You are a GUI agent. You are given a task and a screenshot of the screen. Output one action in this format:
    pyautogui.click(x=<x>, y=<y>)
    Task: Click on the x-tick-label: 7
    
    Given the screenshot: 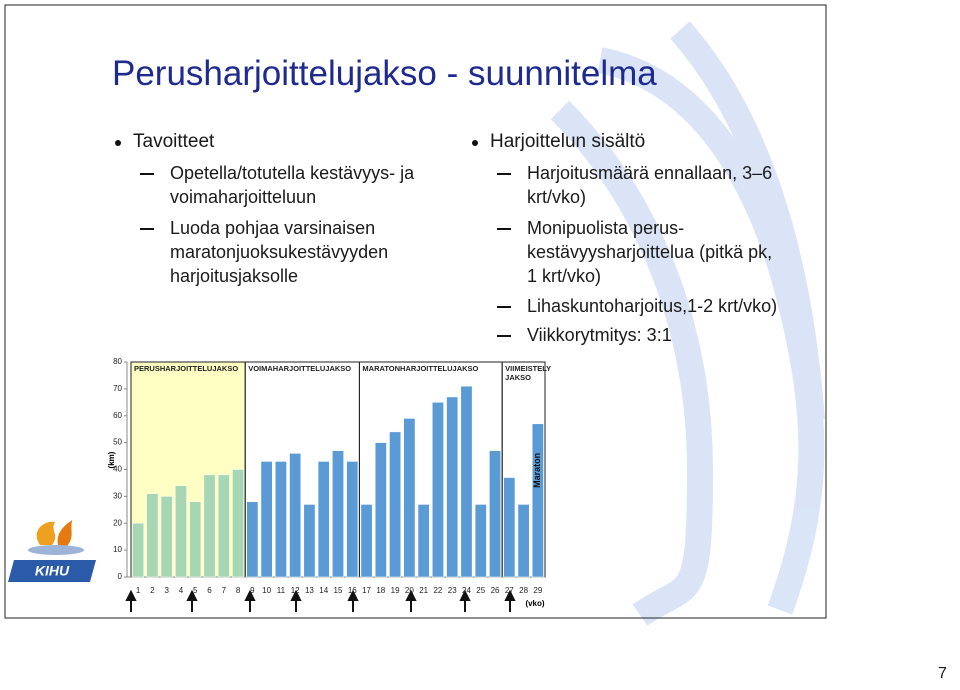 What is the action you would take?
    pyautogui.click(x=224, y=590)
    